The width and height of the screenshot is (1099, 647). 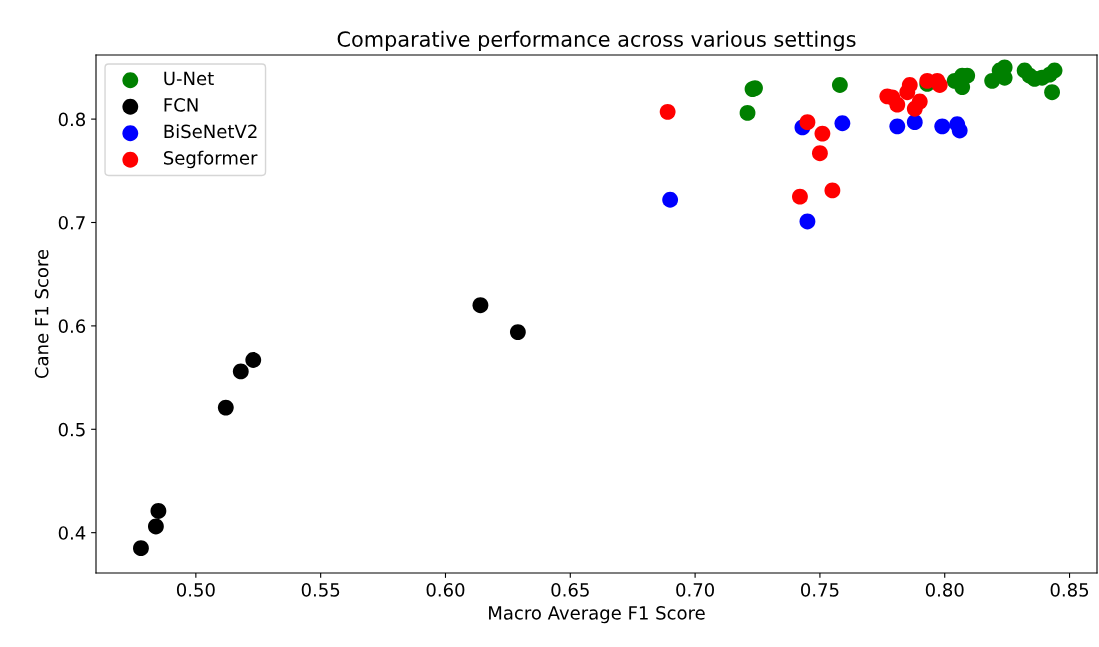 What do you see at coordinates (320, 590) in the screenshot?
I see `x-tick-label: 0.55` at bounding box center [320, 590].